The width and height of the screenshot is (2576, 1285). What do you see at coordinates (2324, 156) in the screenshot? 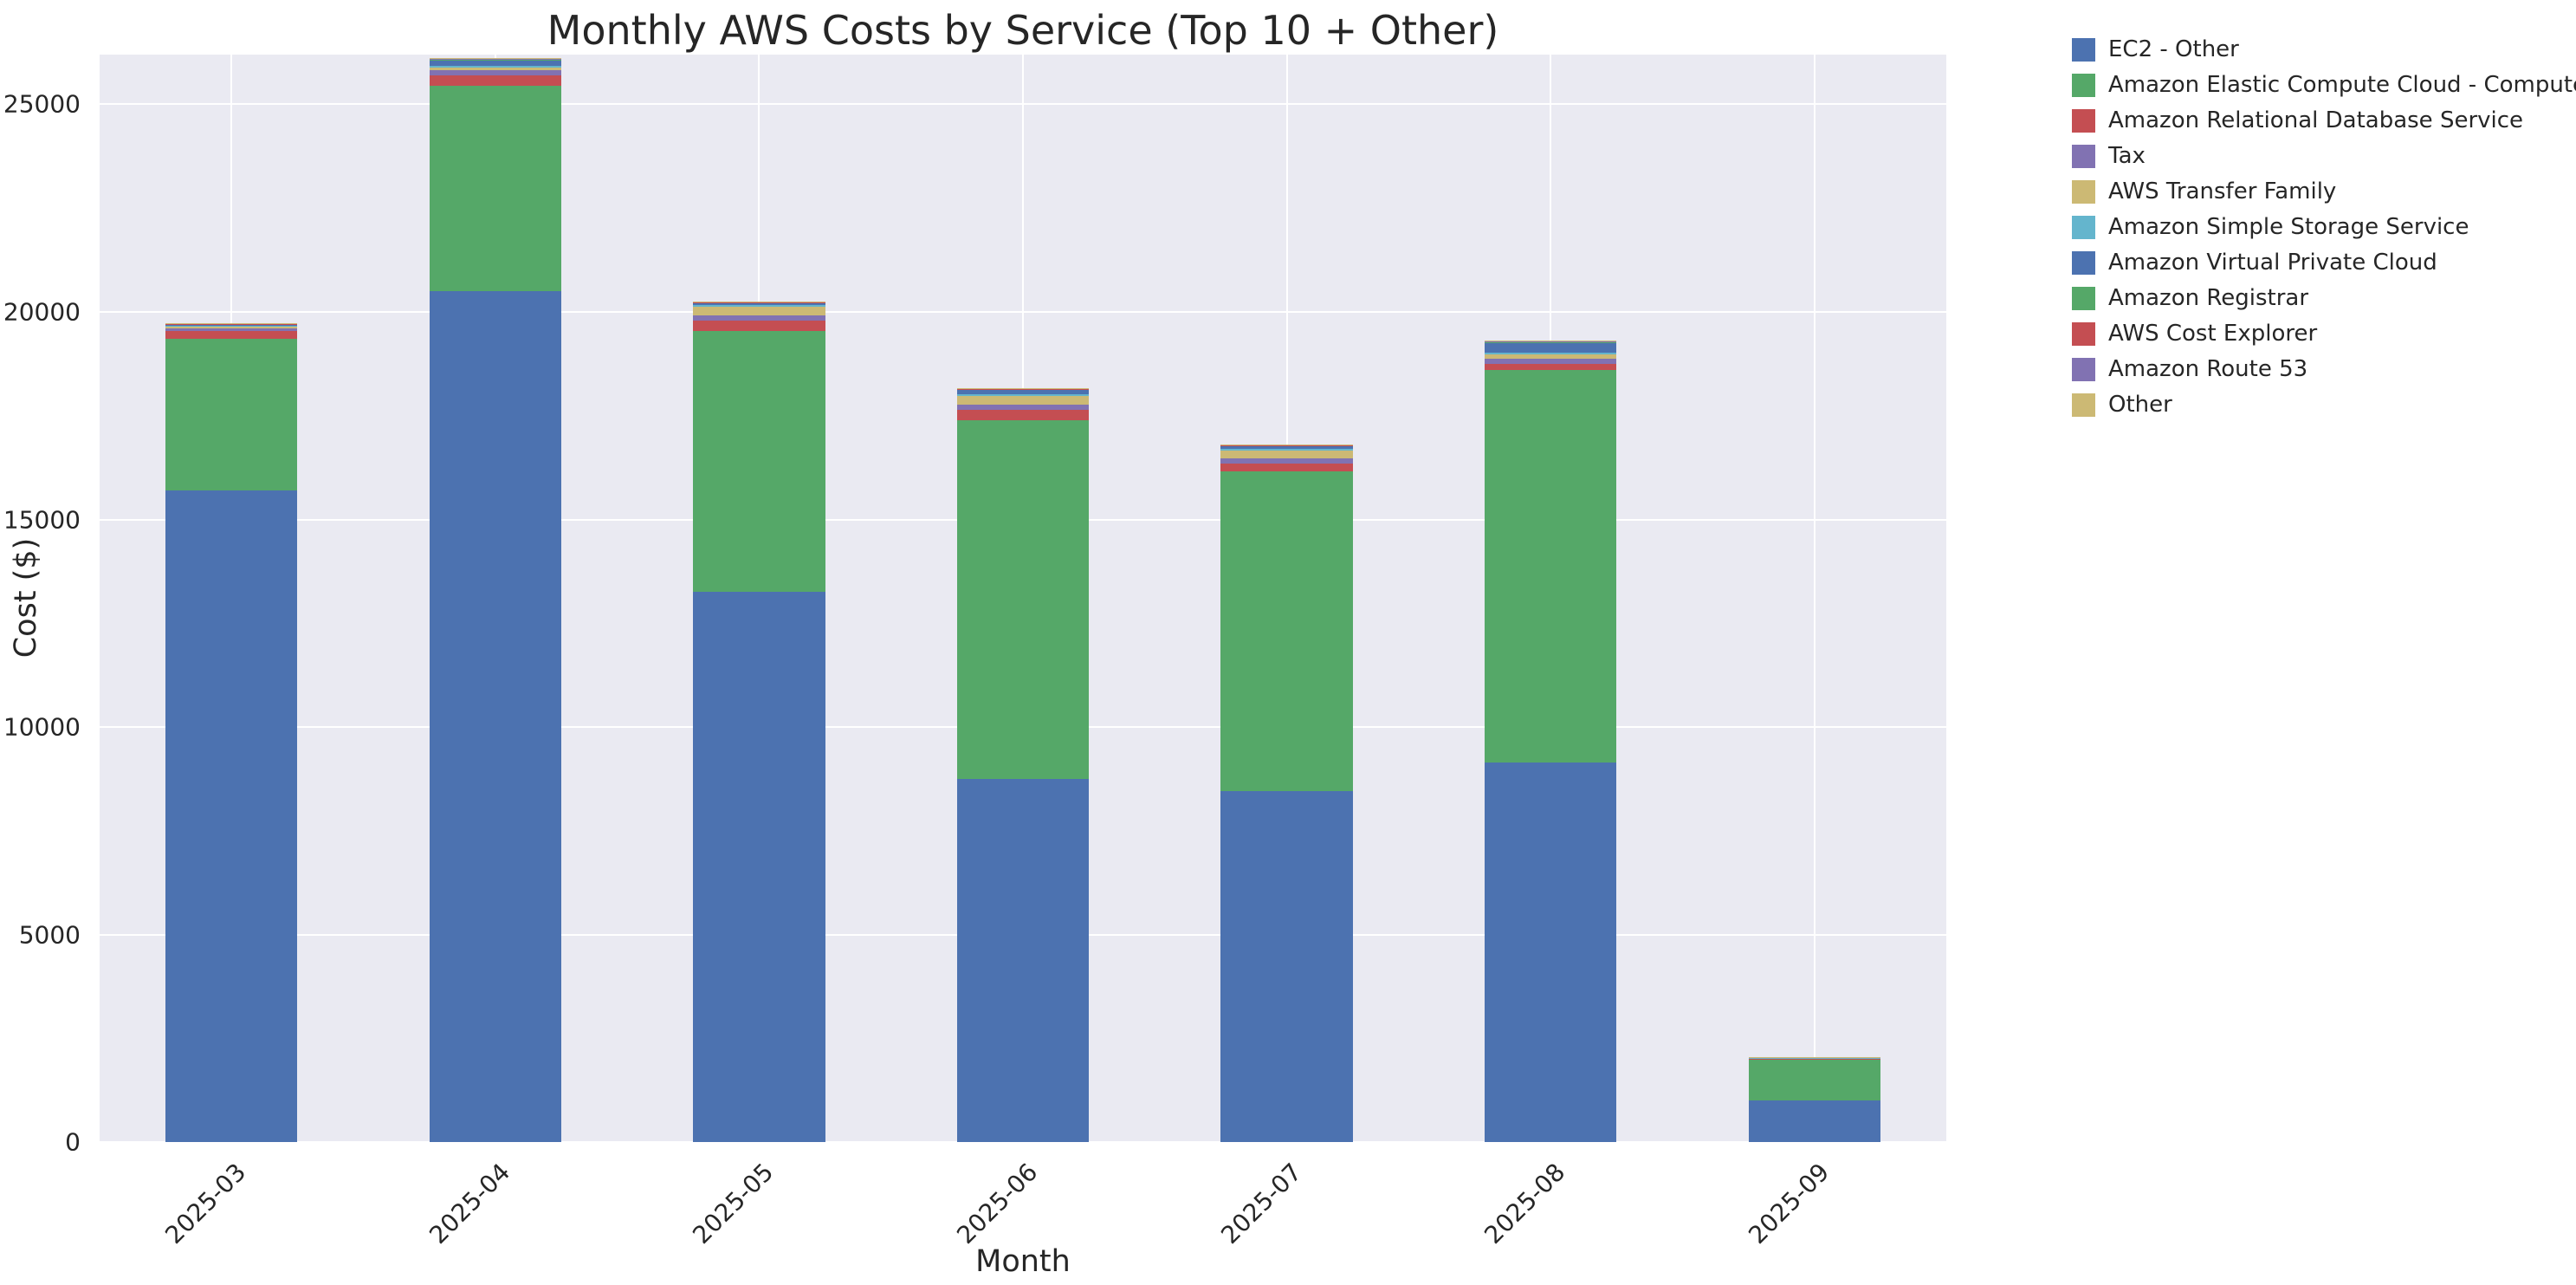
I see `legend-item: Tax` at bounding box center [2324, 156].